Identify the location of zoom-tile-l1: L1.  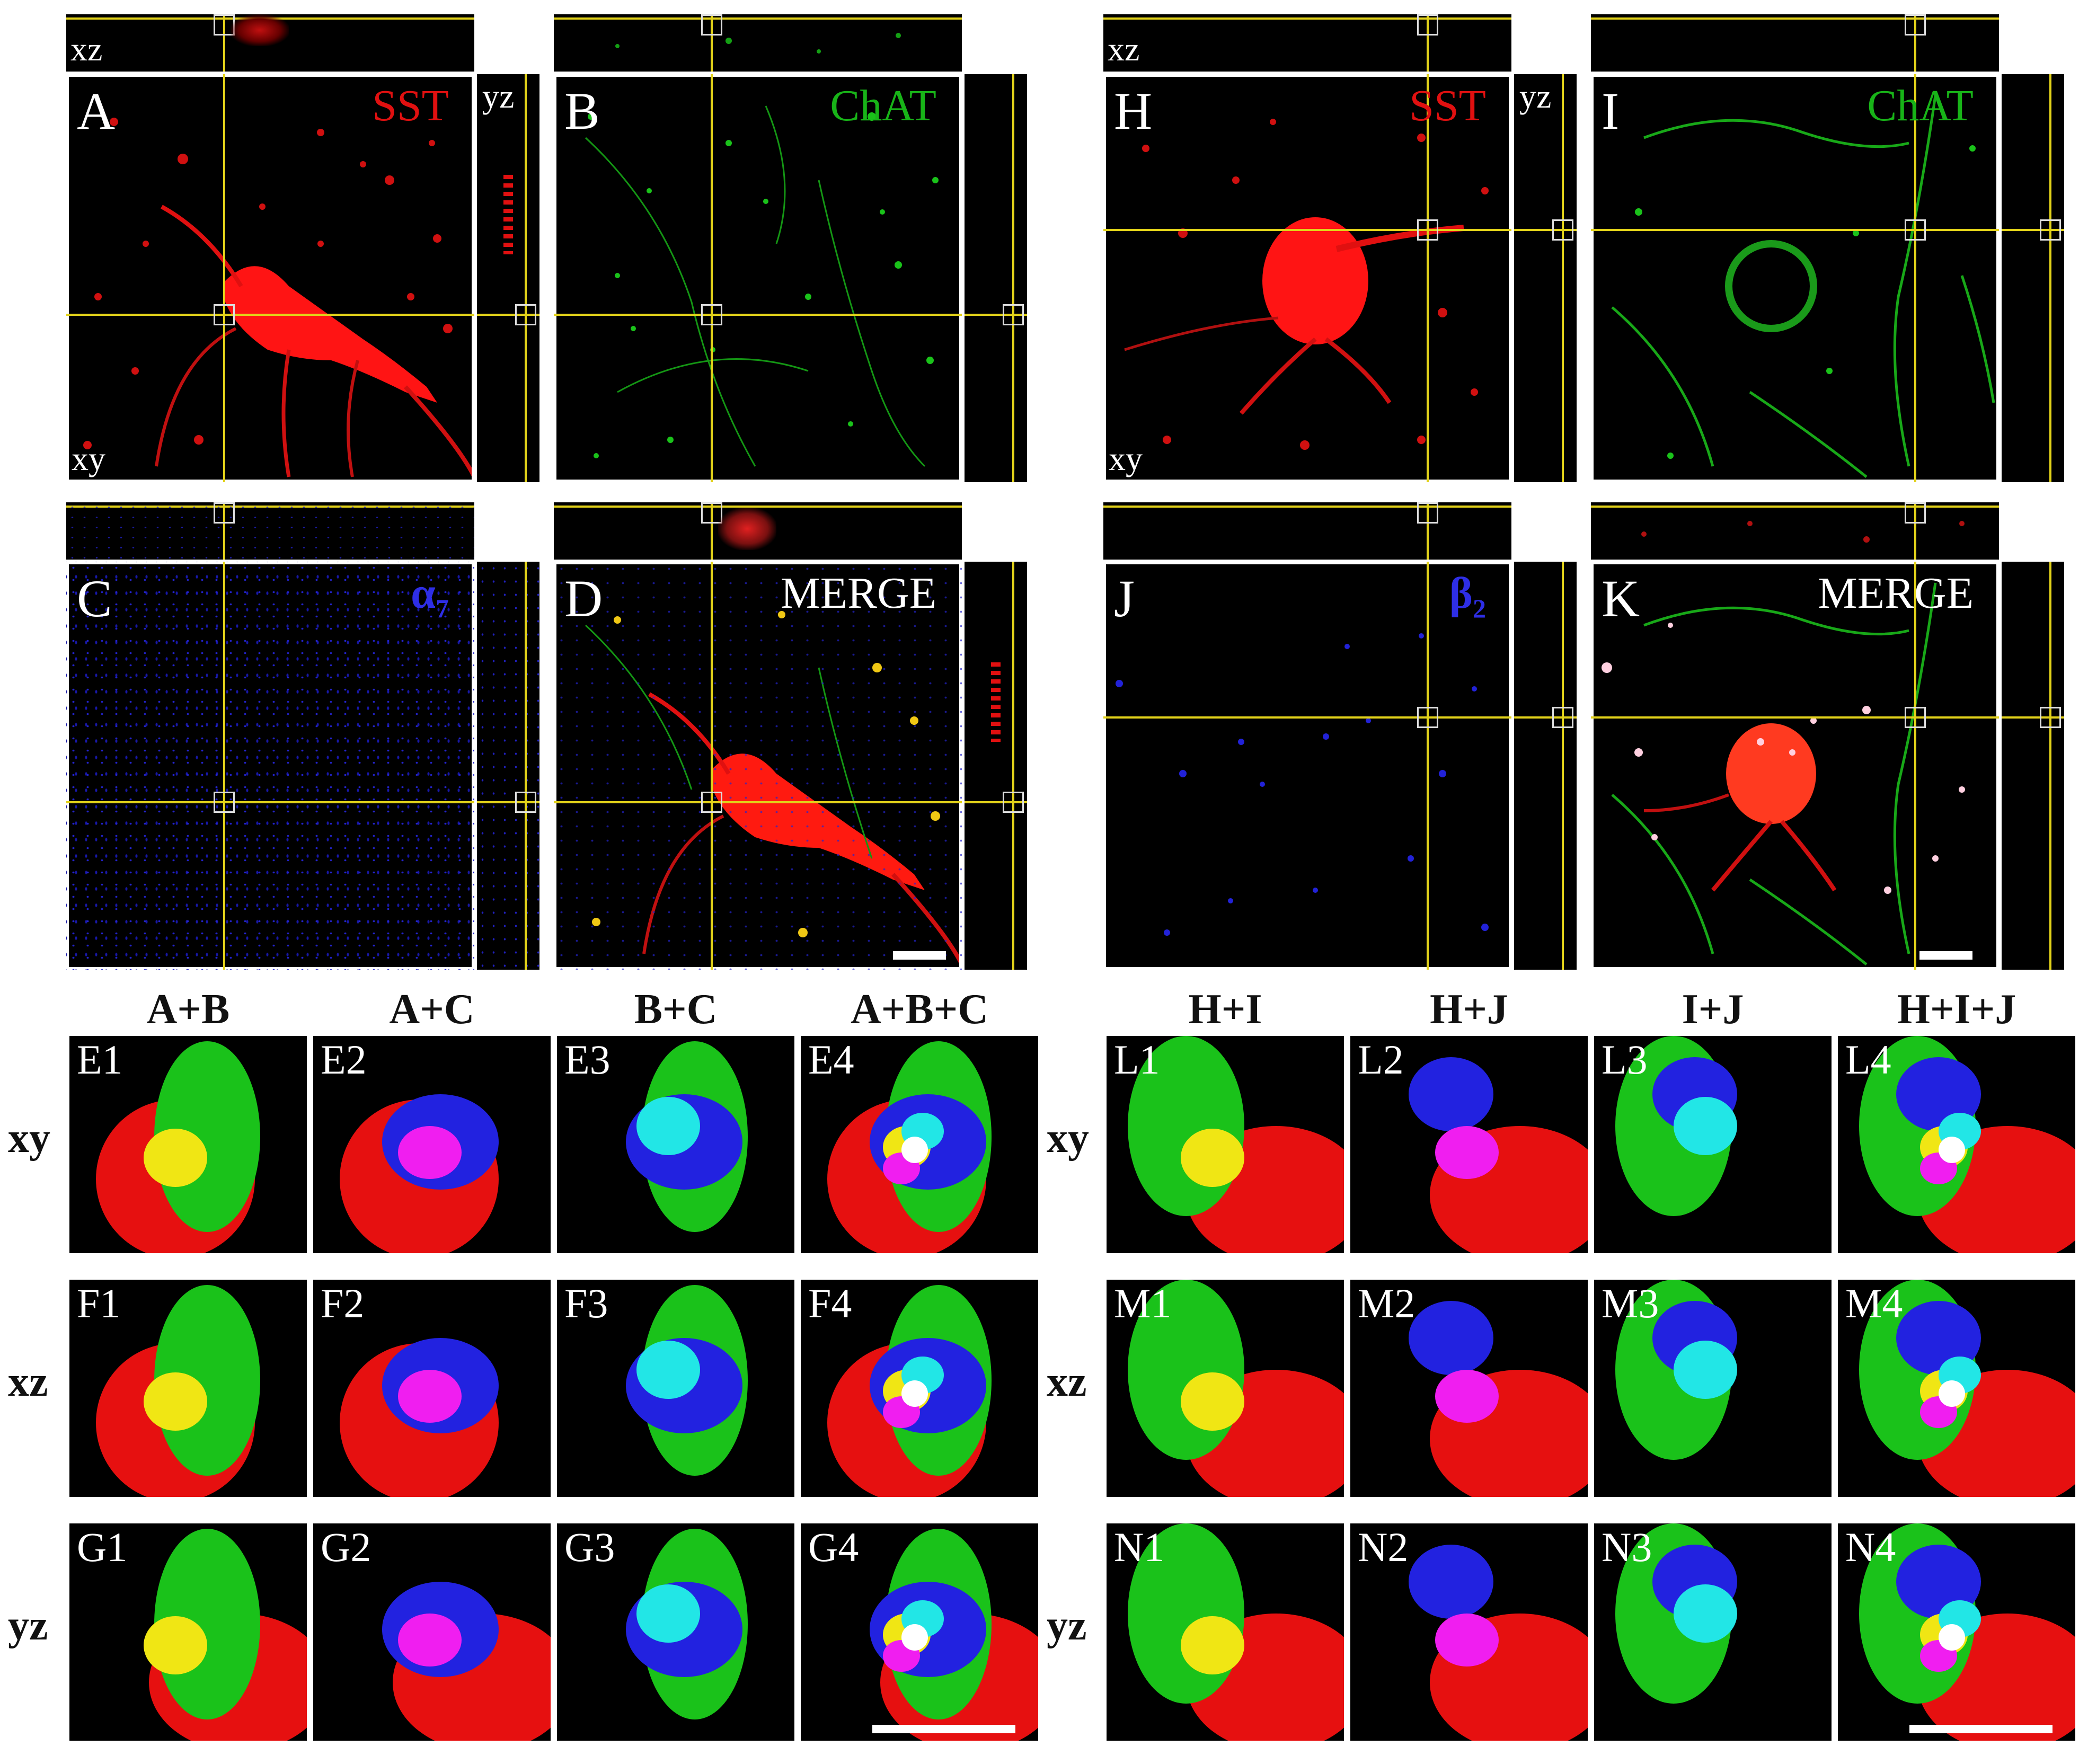
(1225, 1144).